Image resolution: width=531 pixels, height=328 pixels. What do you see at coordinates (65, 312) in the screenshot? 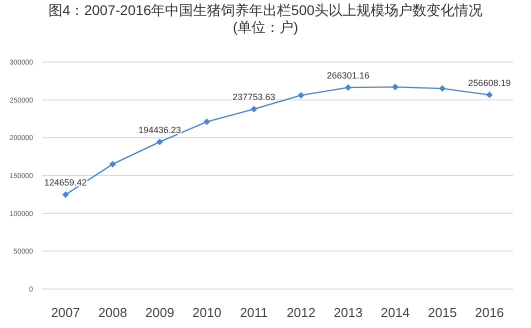
I see `x-tick-label: 2007` at bounding box center [65, 312].